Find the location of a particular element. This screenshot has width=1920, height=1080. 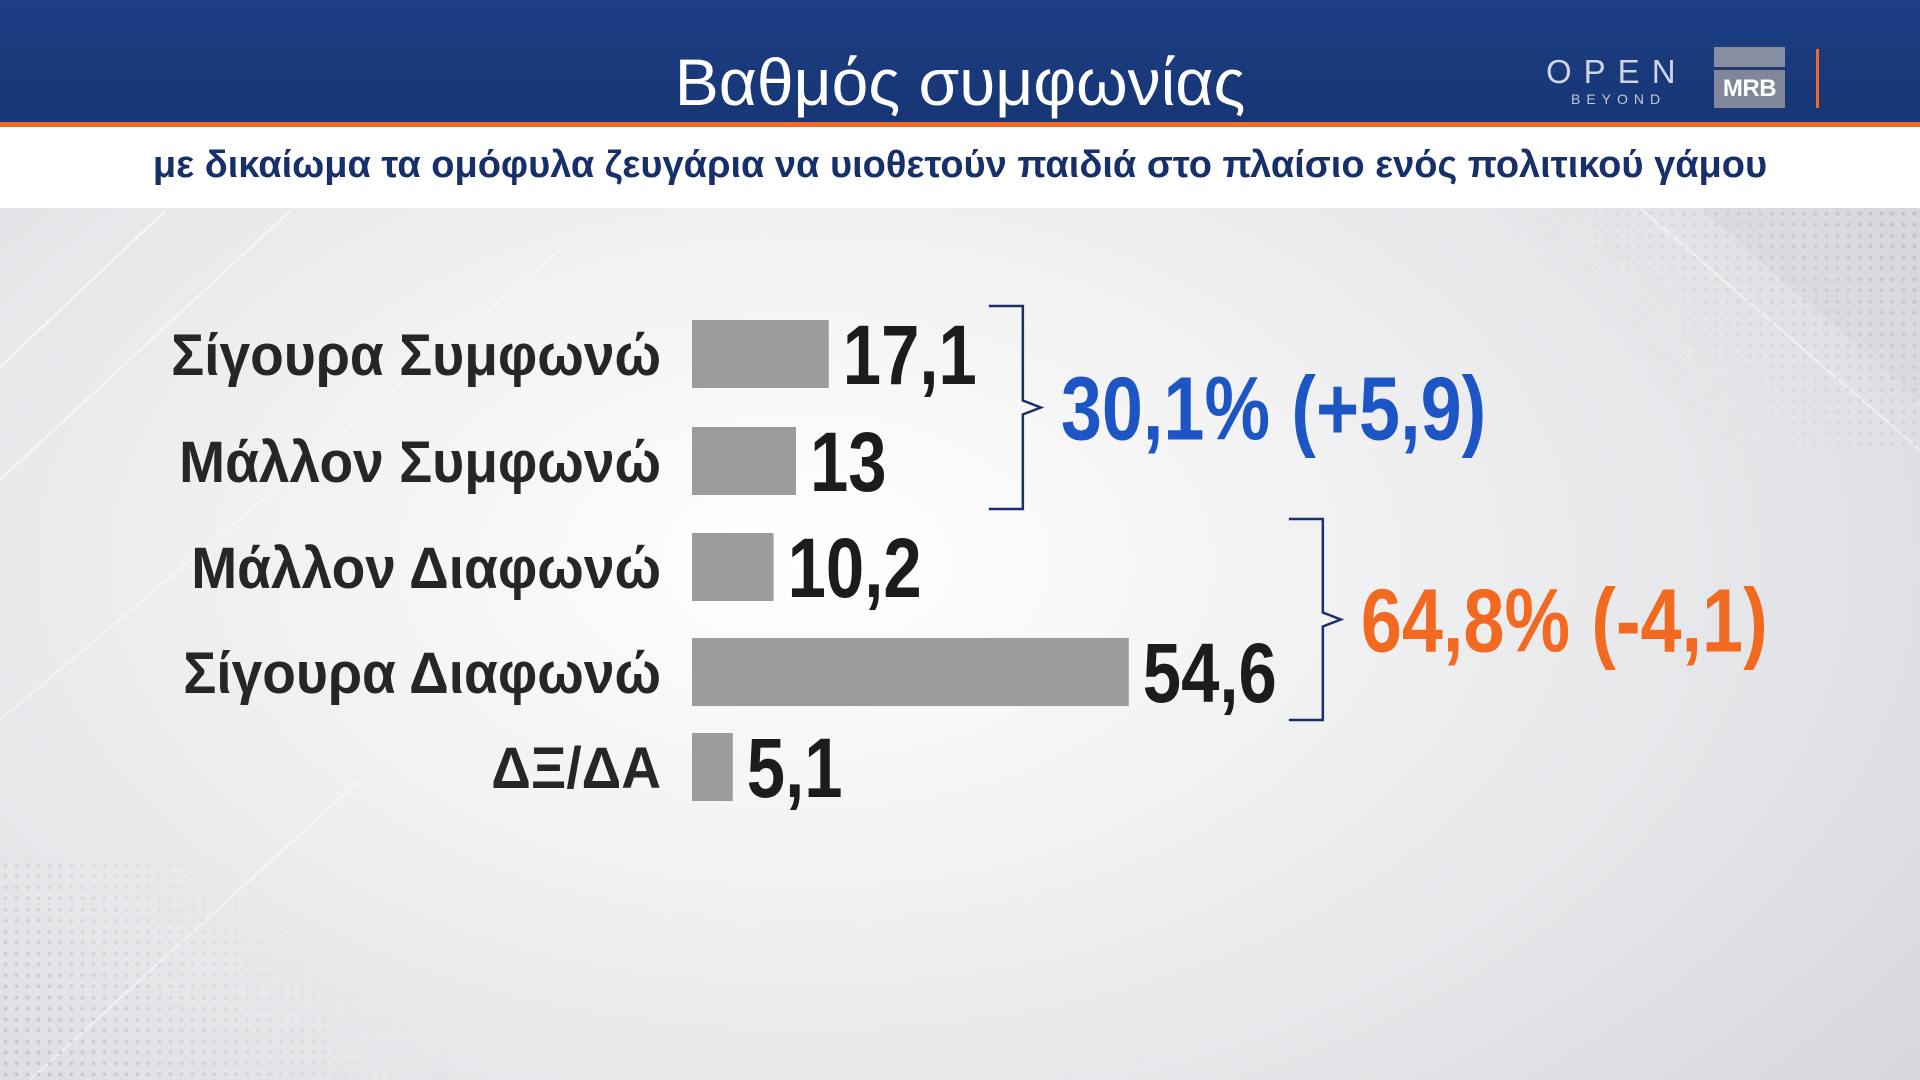

value-label-group: 10,2 is located at coordinates (855, 569).